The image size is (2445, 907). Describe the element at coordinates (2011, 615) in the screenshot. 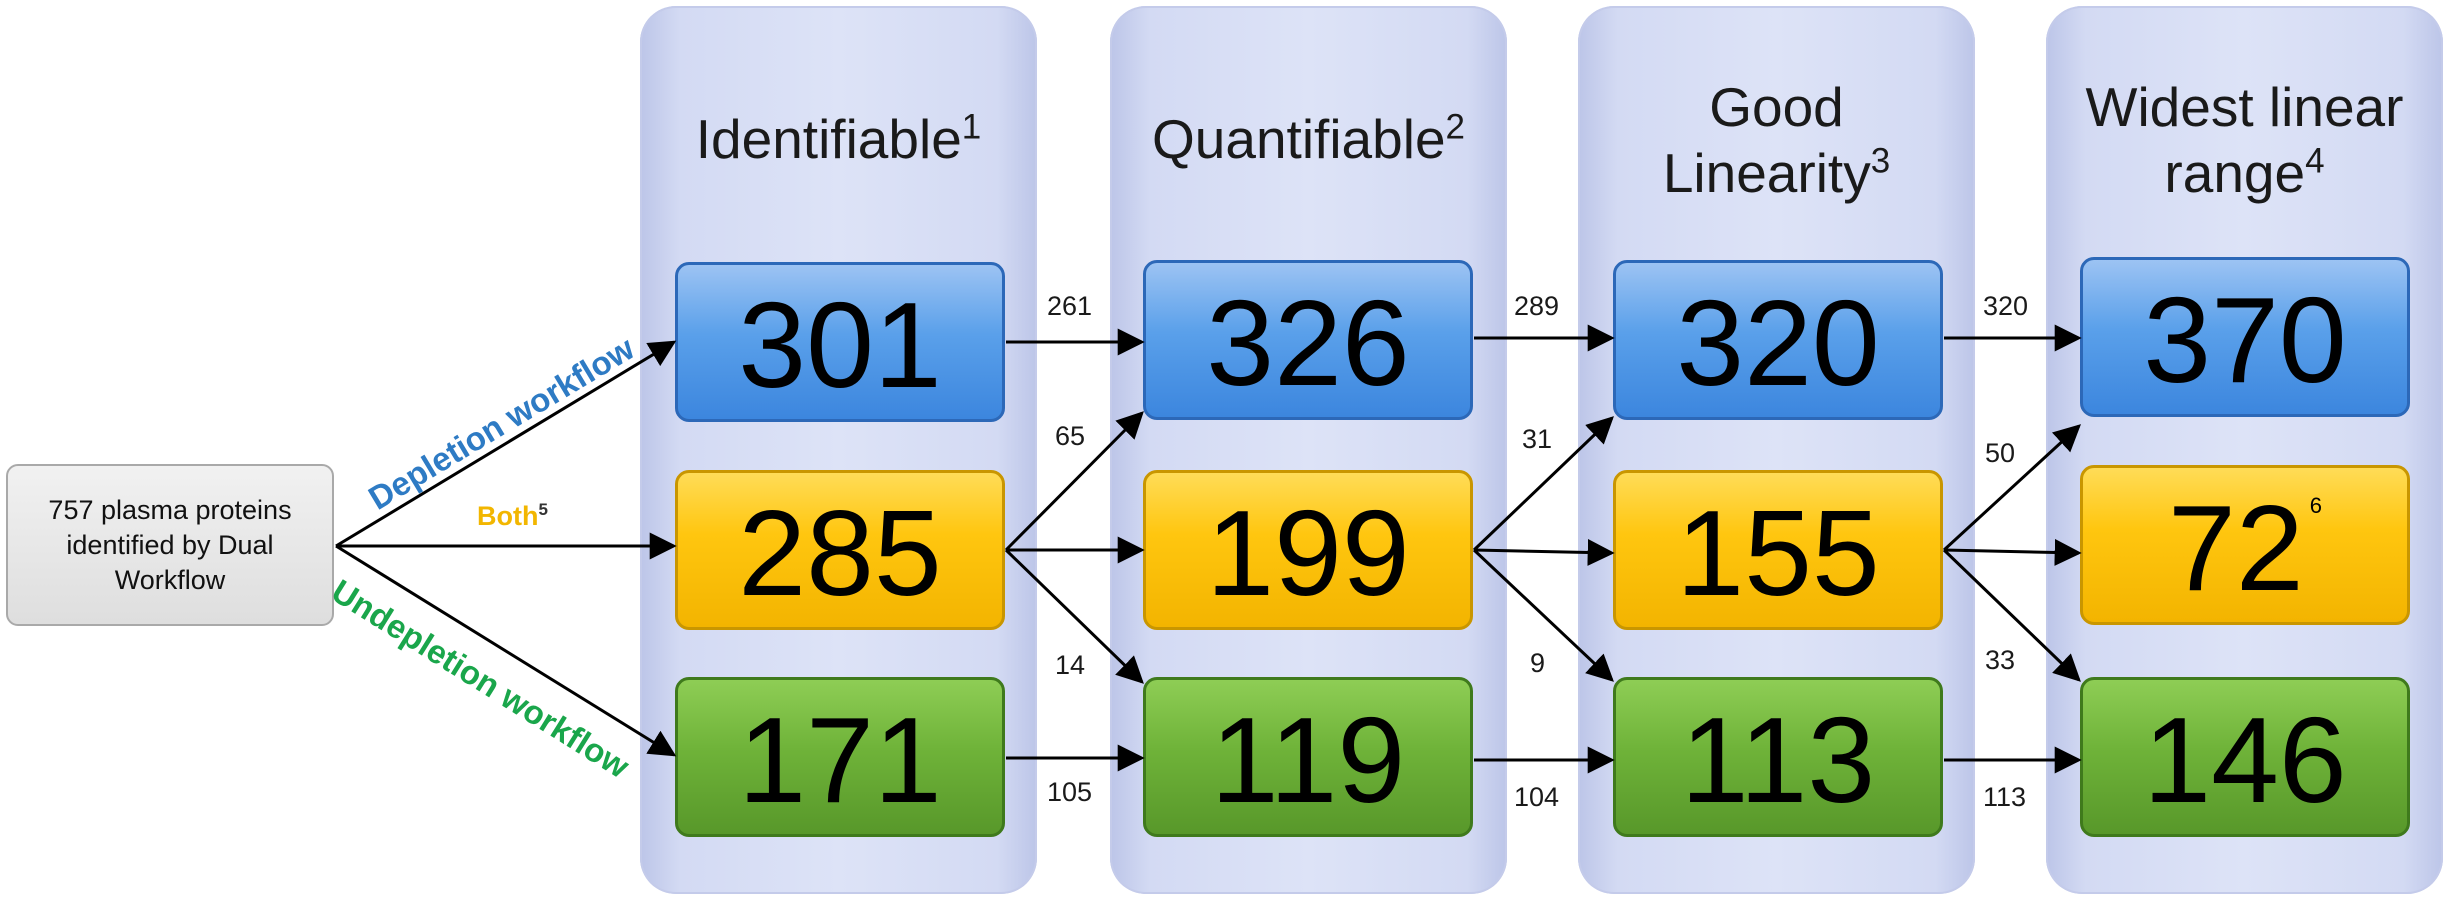

I see `arrow-c3-c4-both-to-undepletion` at that location.